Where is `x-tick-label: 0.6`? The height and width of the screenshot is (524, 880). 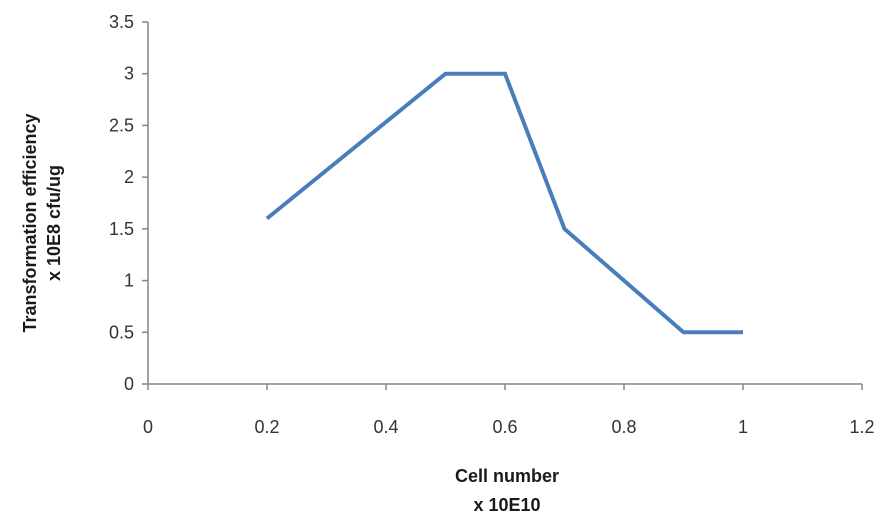
x-tick-label: 0.6 is located at coordinates (504, 427).